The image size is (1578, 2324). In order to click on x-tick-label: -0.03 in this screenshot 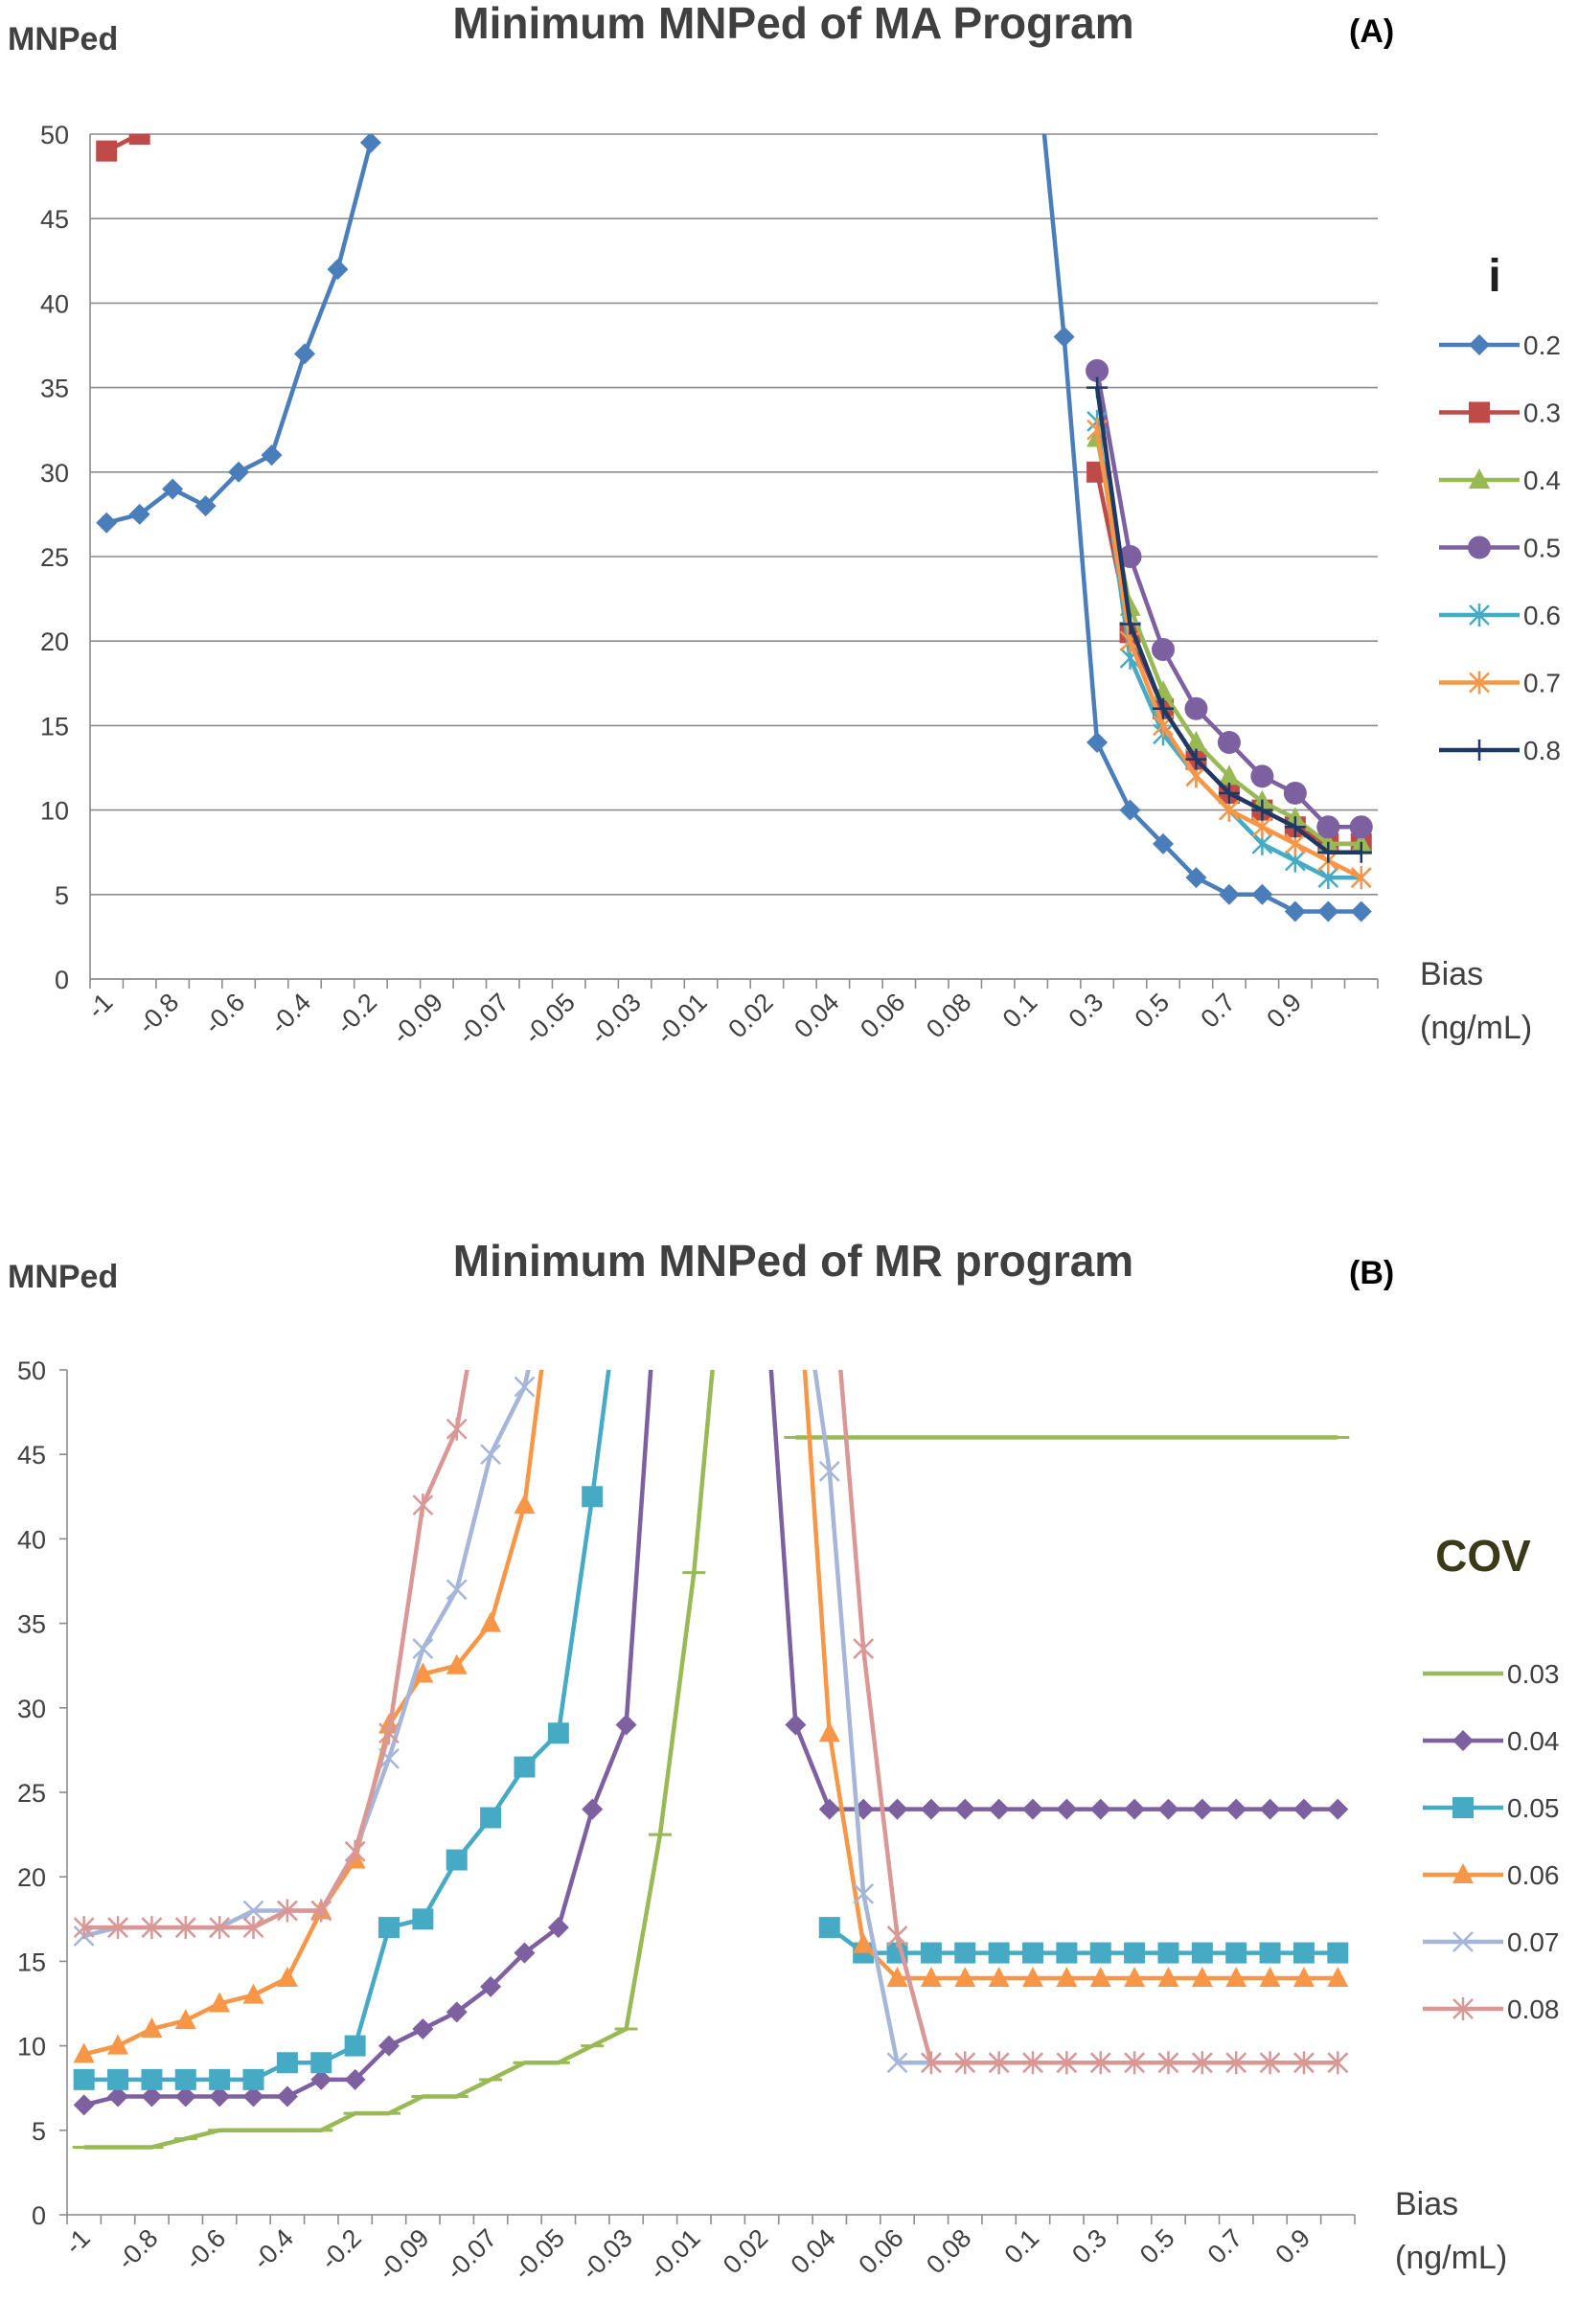, I will do `click(607, 2254)`.